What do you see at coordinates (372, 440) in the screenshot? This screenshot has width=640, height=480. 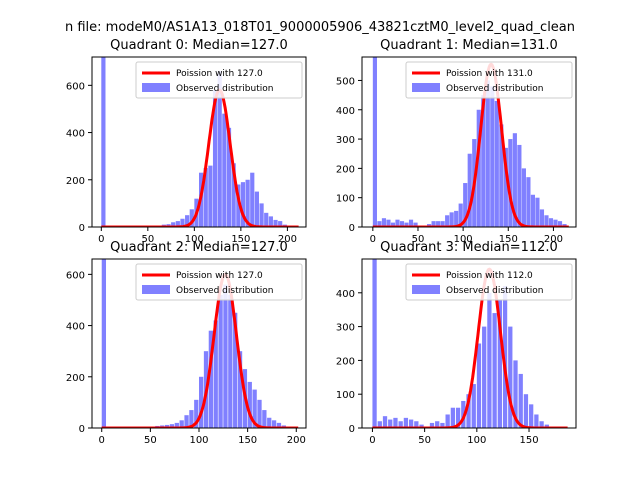 I see `x-tick-label: 0` at bounding box center [372, 440].